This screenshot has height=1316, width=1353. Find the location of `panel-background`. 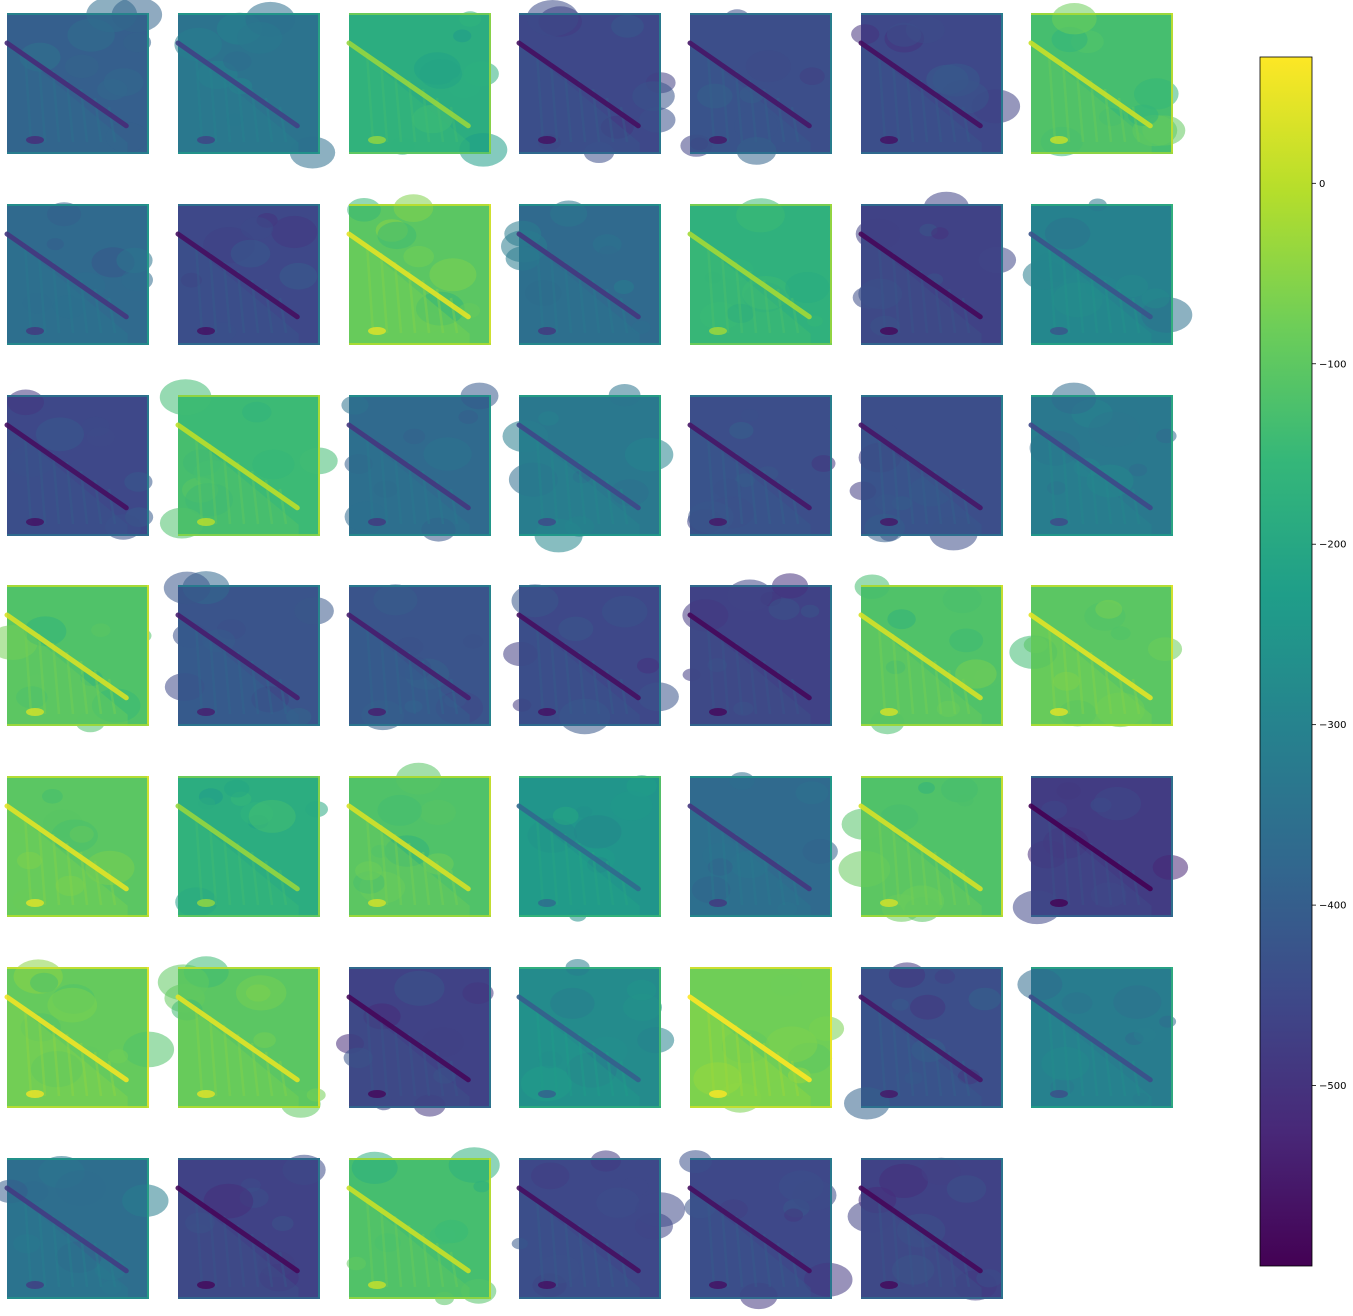

panel-background is located at coordinates (932, 655).